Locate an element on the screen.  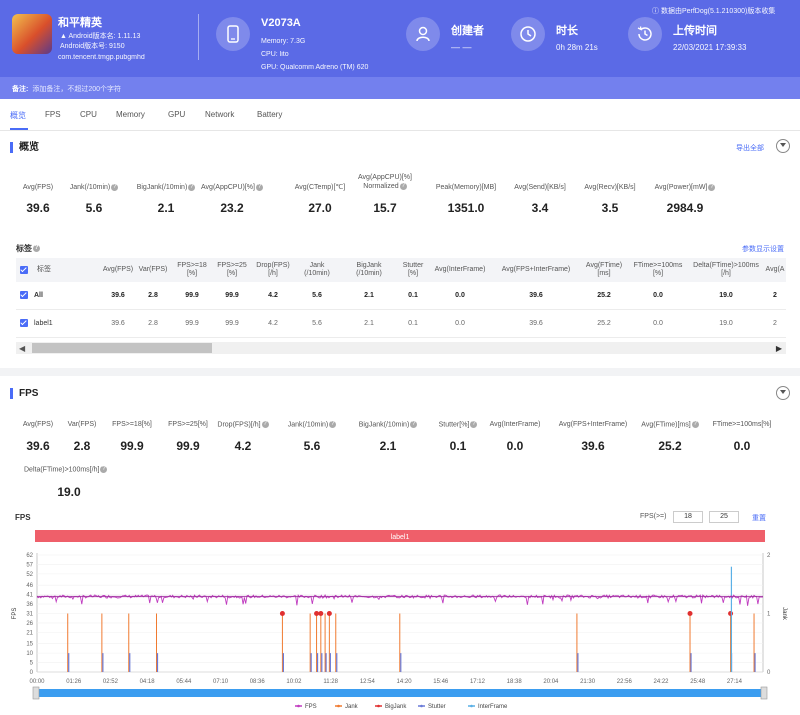
overview-metric-label-text: Avg(AppCPU)[%] is located at coordinates (385, 177).